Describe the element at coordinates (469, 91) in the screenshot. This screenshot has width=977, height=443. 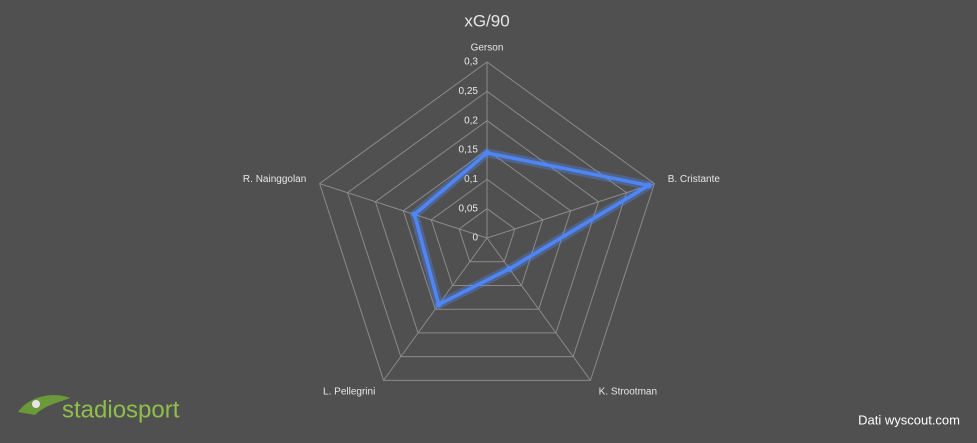
I see `r-tick-label: 0,25` at that location.